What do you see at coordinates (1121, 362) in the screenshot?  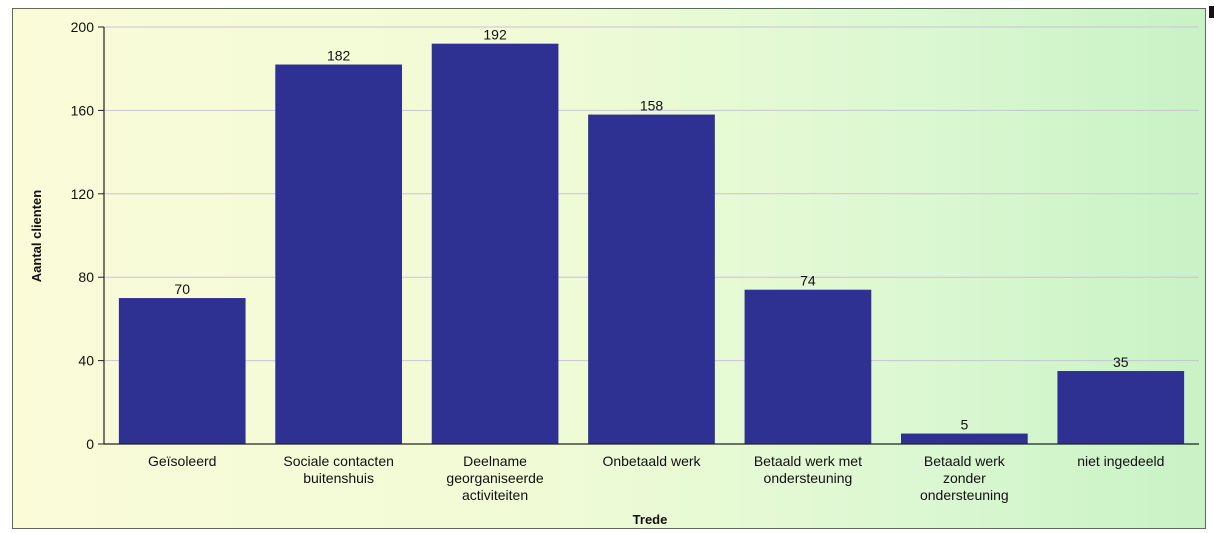 I see `data-label: 35` at bounding box center [1121, 362].